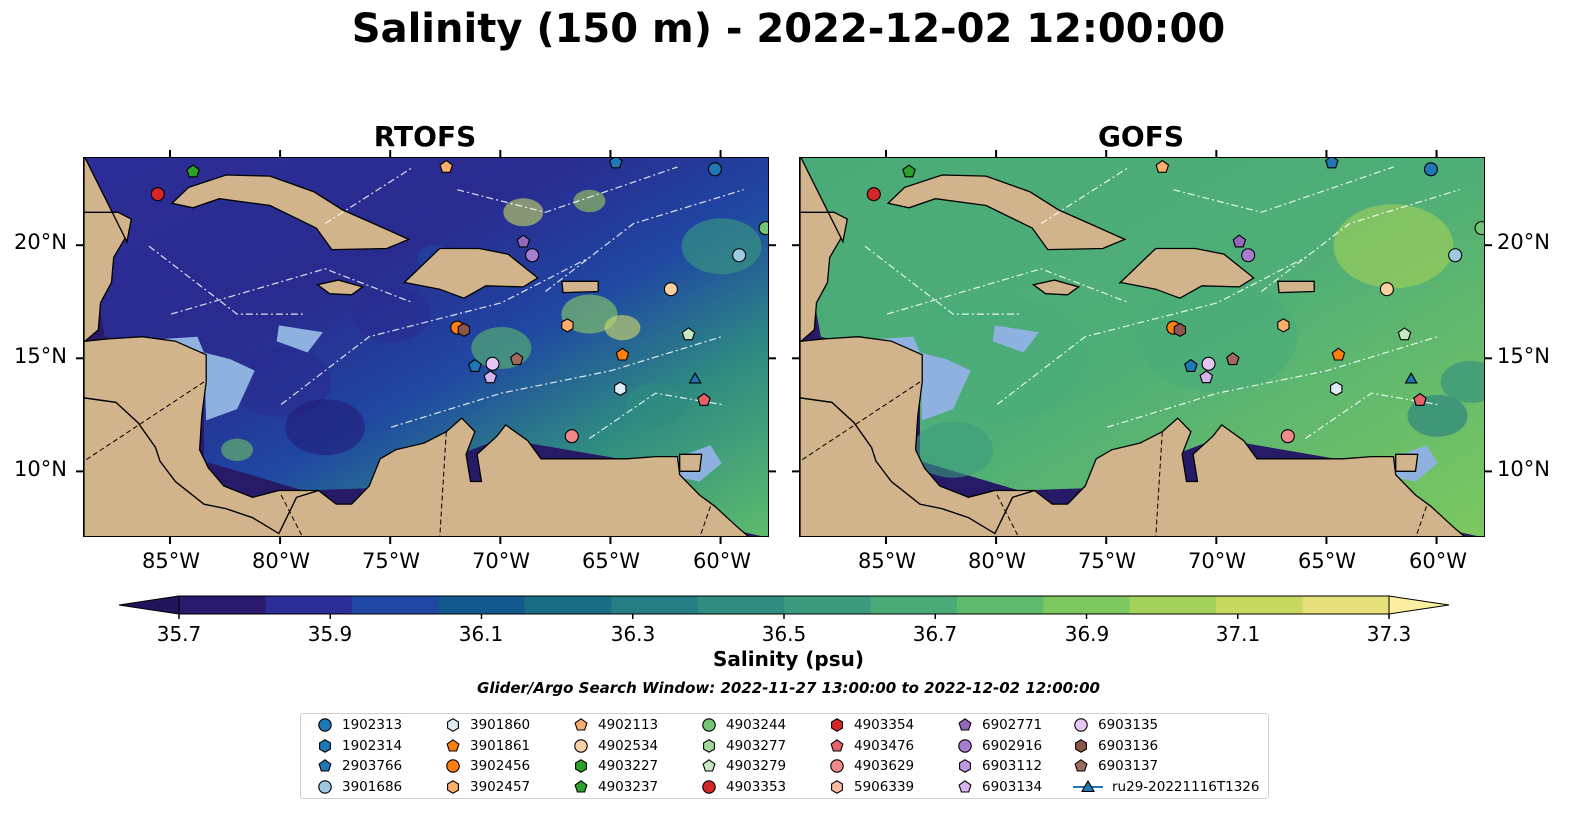 The height and width of the screenshot is (827, 1577). I want to click on legend-item: 4902534, so click(615, 746).